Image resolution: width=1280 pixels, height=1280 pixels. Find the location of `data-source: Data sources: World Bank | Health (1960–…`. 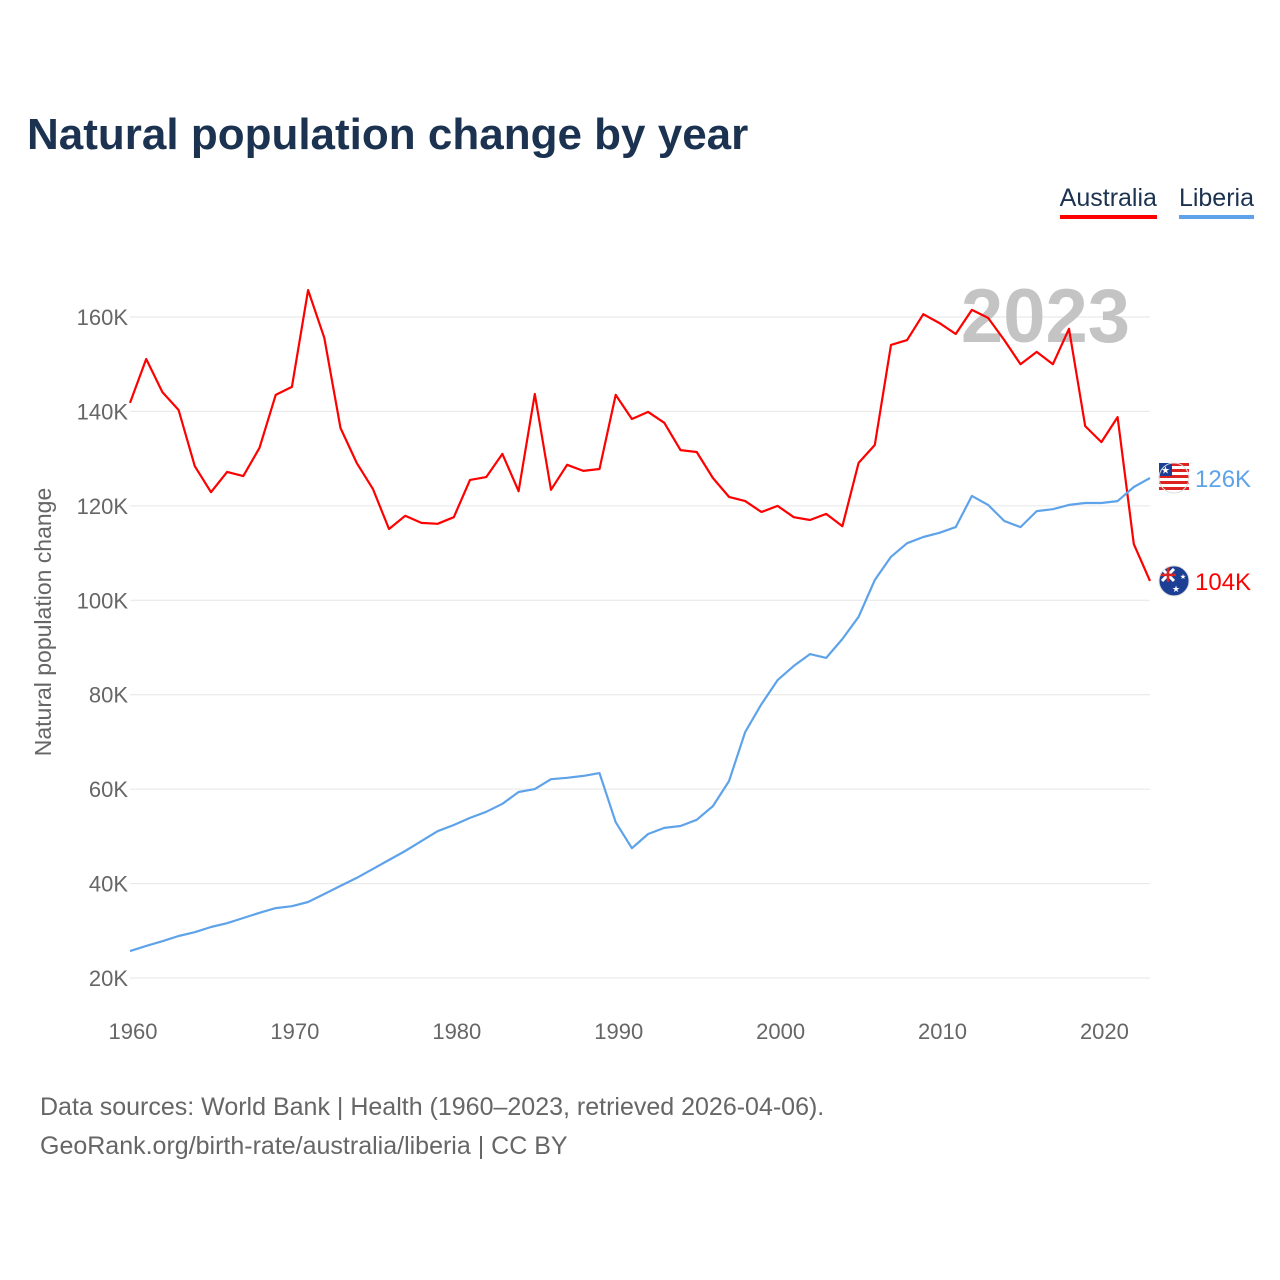

data-source: Data sources: World Bank | Health (1960–… is located at coordinates (432, 1107).